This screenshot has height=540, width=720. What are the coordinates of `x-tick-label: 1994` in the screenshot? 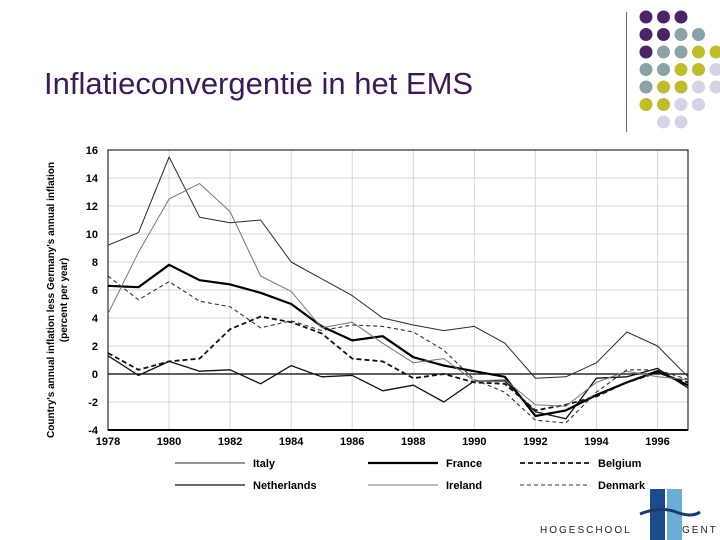 It's located at (596, 442).